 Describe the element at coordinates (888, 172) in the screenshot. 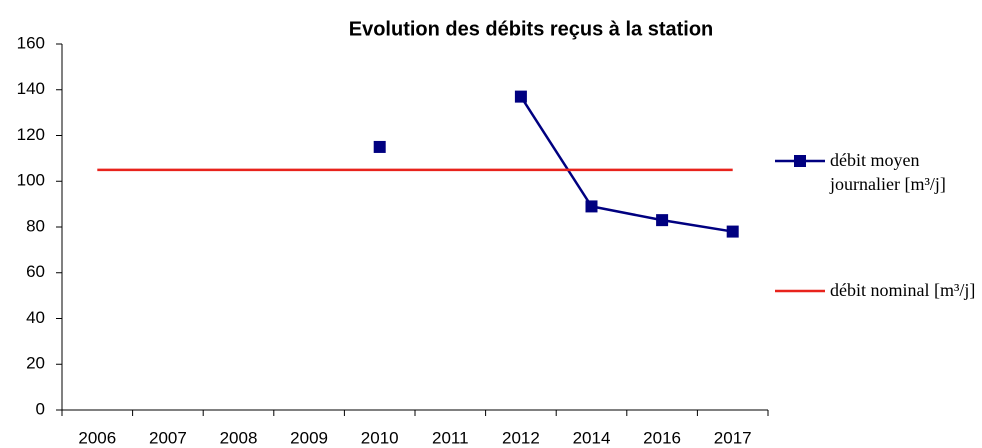

I see `legend-label: débit moyen journalier [m³/j]` at that location.